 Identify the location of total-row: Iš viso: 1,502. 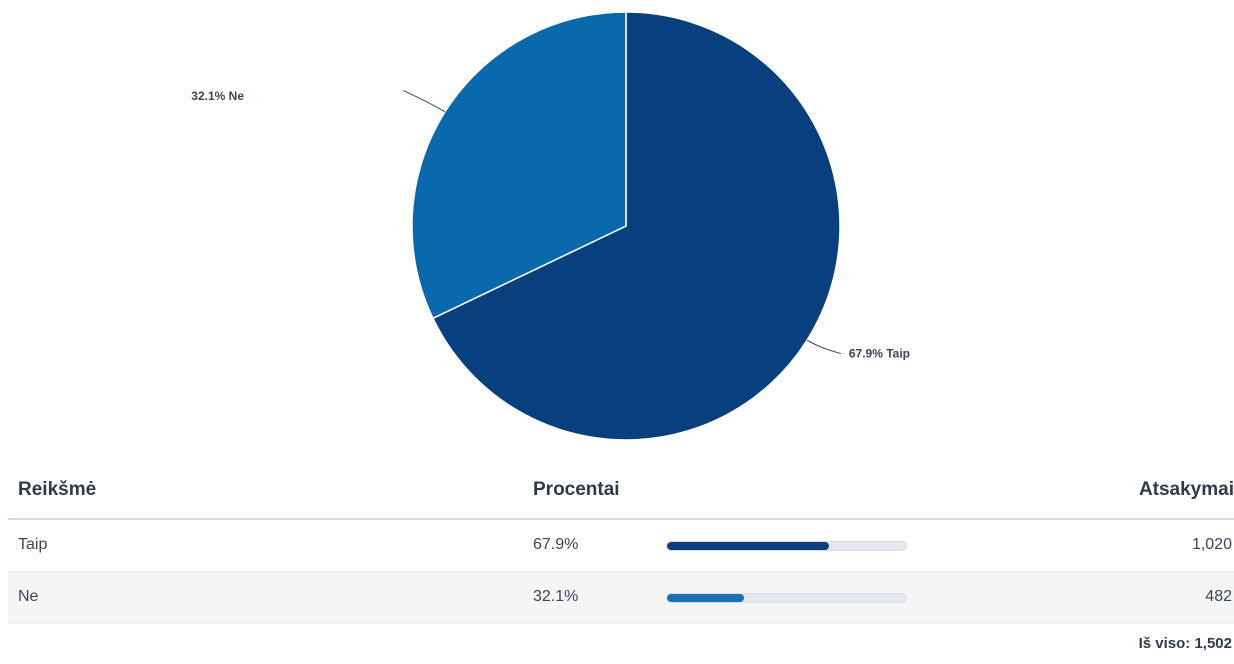
(621, 644).